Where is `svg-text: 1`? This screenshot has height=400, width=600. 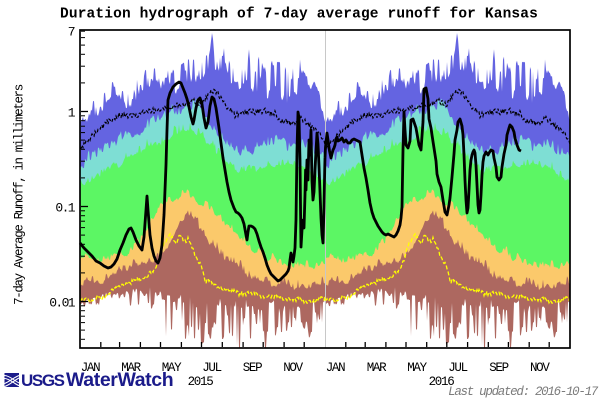
svg-text: 1 is located at coordinates (72, 113).